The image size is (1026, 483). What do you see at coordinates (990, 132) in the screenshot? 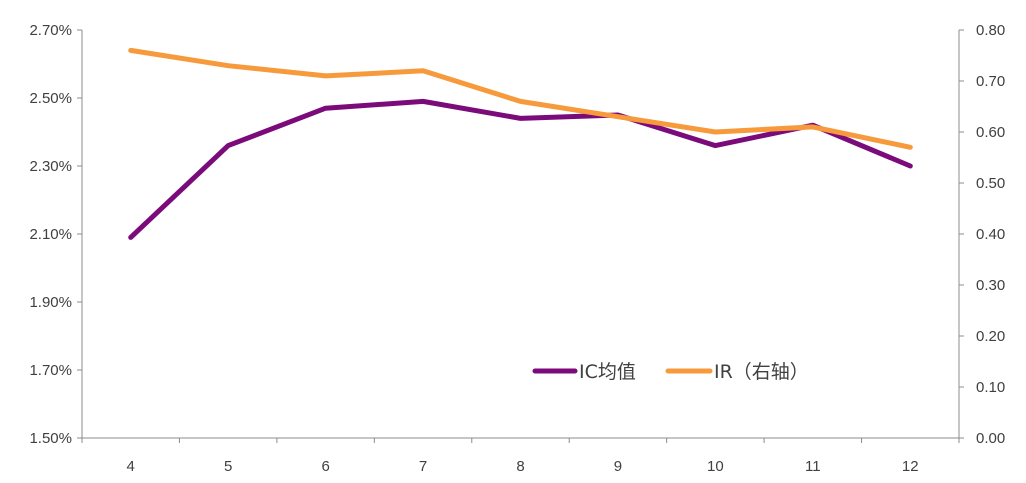
I see `right-tick-label: 0.60` at bounding box center [990, 132].